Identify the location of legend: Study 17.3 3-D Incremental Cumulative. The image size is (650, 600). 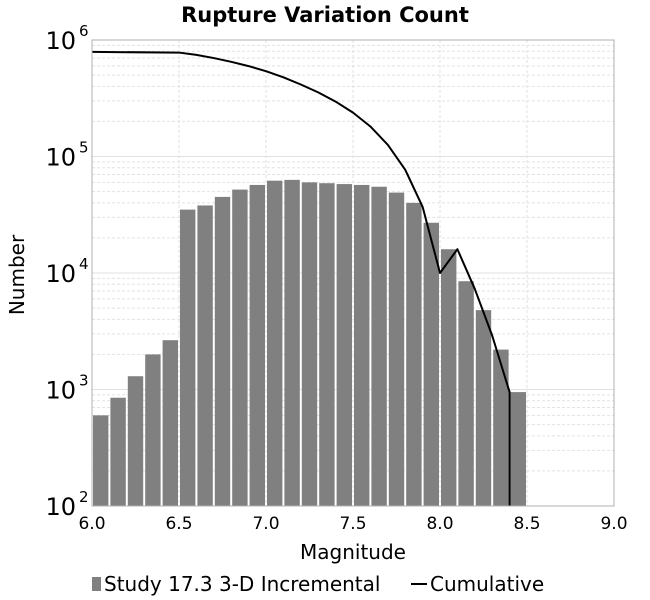
(318, 584).